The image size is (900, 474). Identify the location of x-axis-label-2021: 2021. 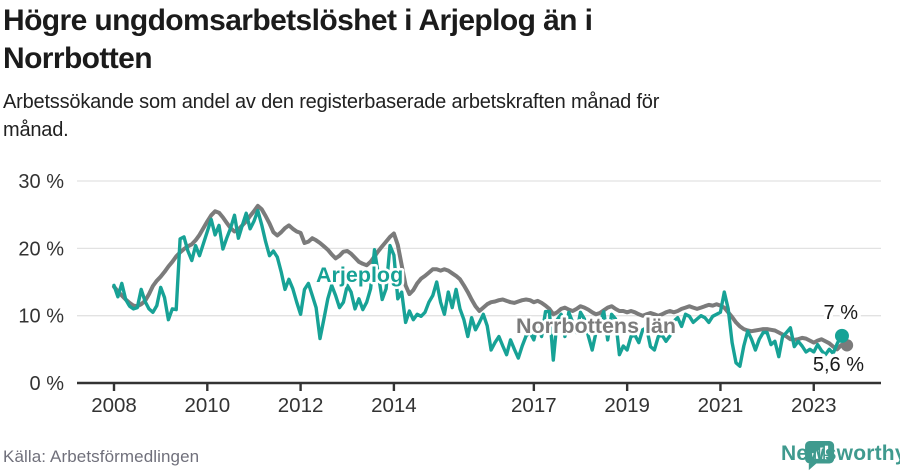
(721, 405).